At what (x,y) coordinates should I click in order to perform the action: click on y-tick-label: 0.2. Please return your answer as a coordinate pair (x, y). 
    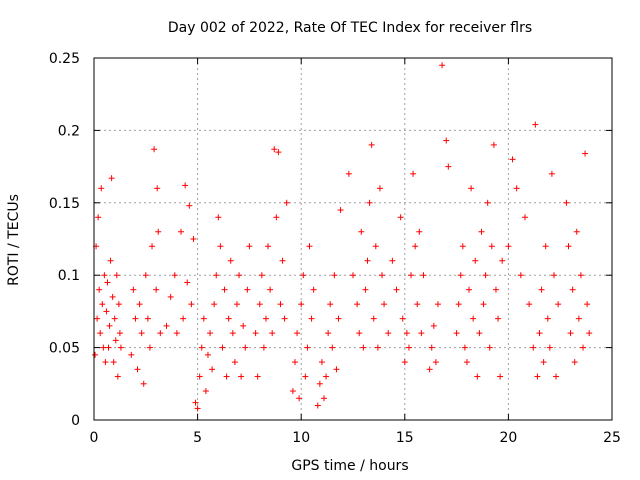
    Looking at the image, I should click on (69, 131).